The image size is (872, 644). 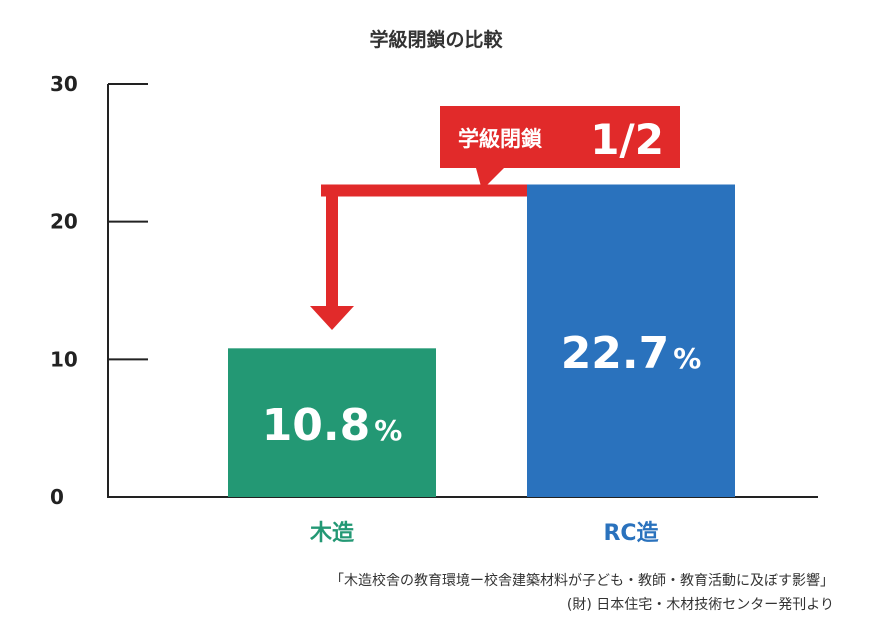 I want to click on x-category-label: RC造, so click(x=630, y=533).